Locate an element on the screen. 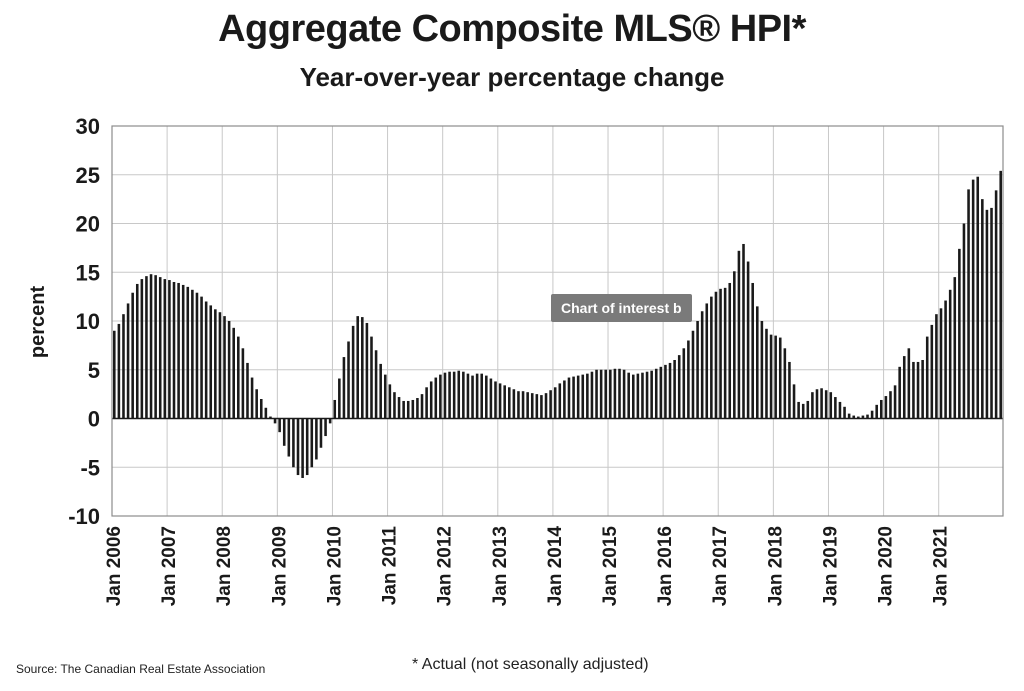 This screenshot has height=691, width=1024. y-tick-label: -10 is located at coordinates (84, 516).